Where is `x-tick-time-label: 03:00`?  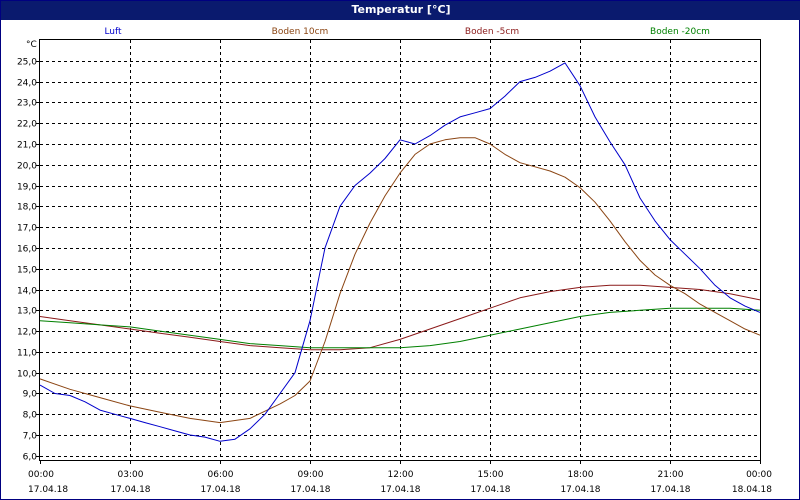
x-tick-time-label: 03:00 is located at coordinates (131, 475).